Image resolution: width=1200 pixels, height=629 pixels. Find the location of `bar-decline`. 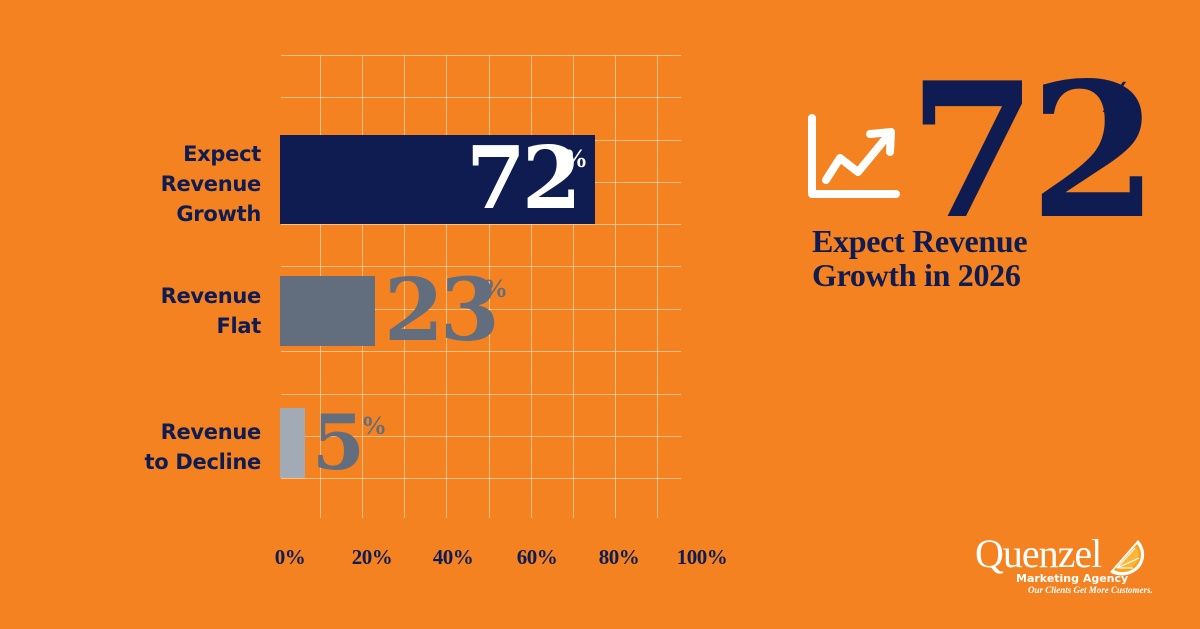

bar-decline is located at coordinates (292, 443).